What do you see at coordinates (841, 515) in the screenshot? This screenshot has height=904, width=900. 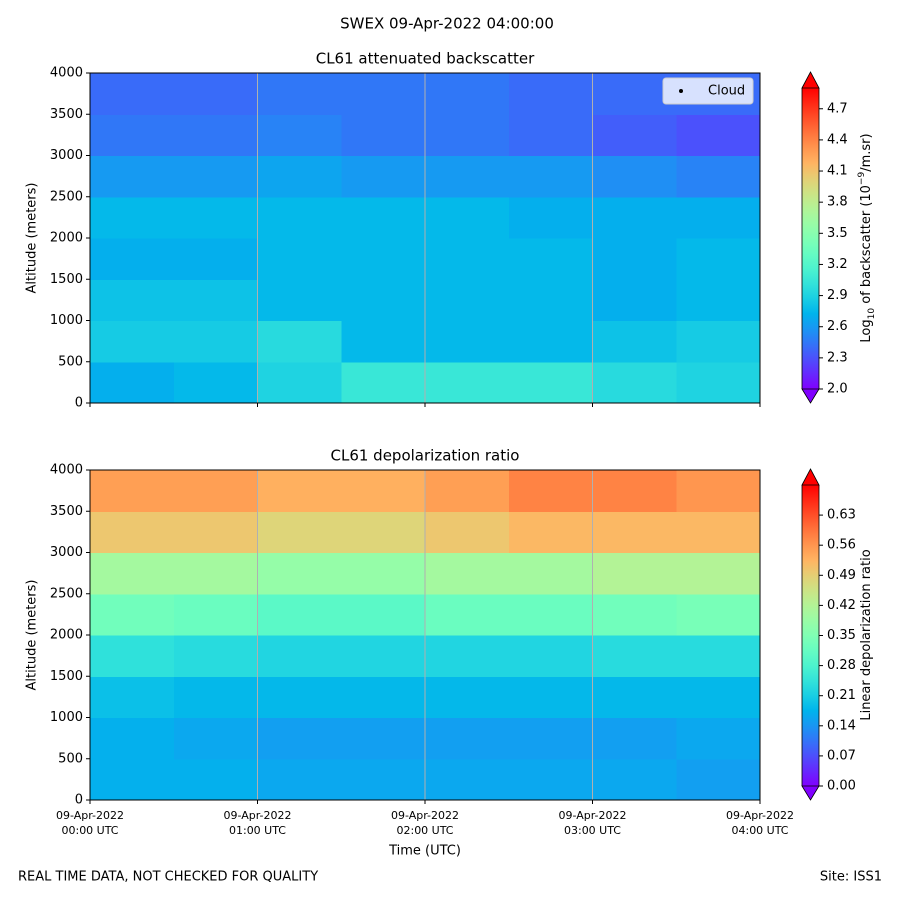 I see `colorbar-tick-label: 0.63` at bounding box center [841, 515].